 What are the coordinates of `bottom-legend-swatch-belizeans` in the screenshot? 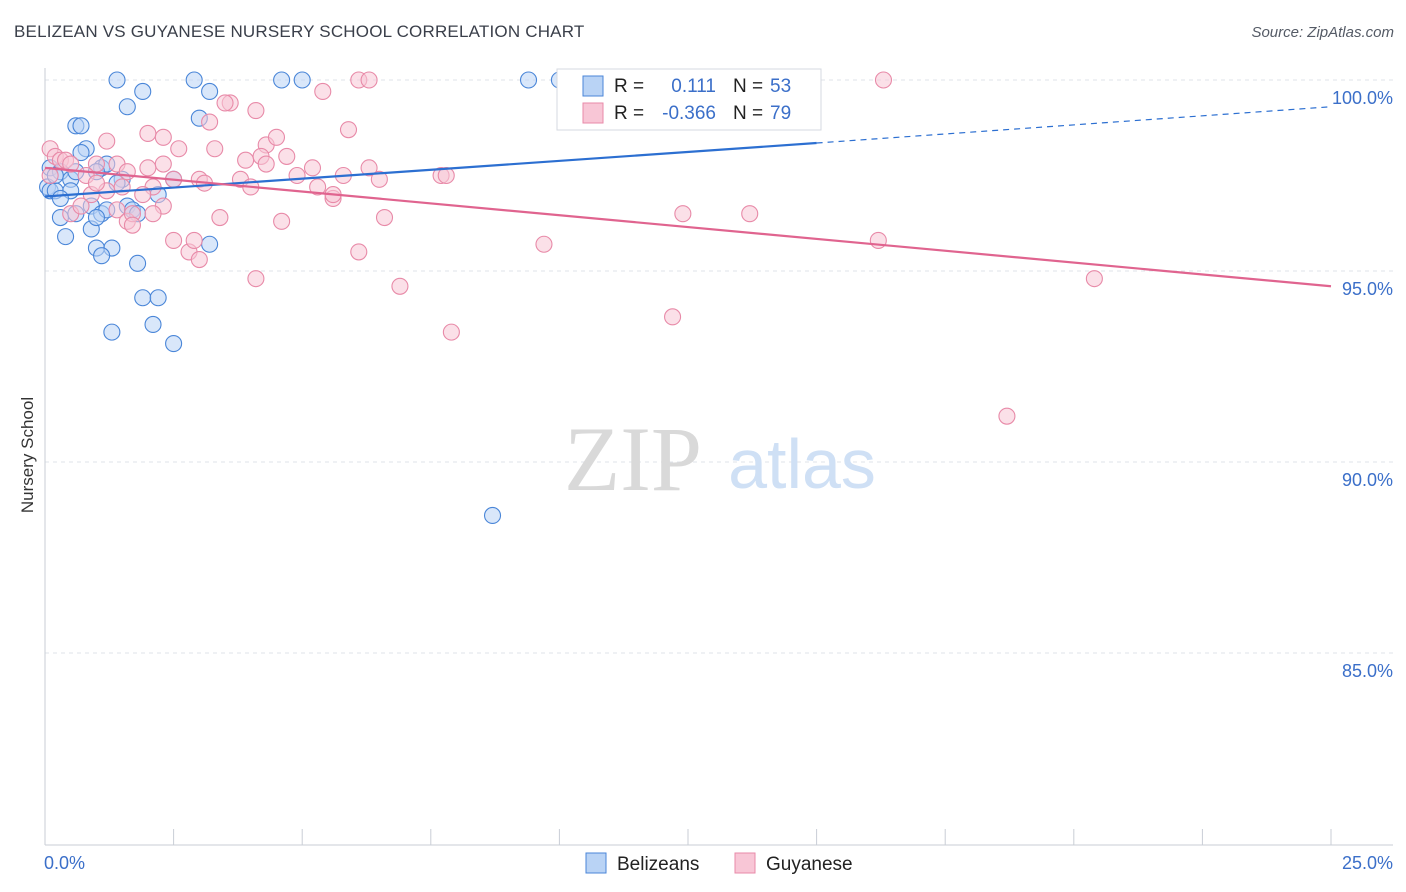 It's located at (596, 863).